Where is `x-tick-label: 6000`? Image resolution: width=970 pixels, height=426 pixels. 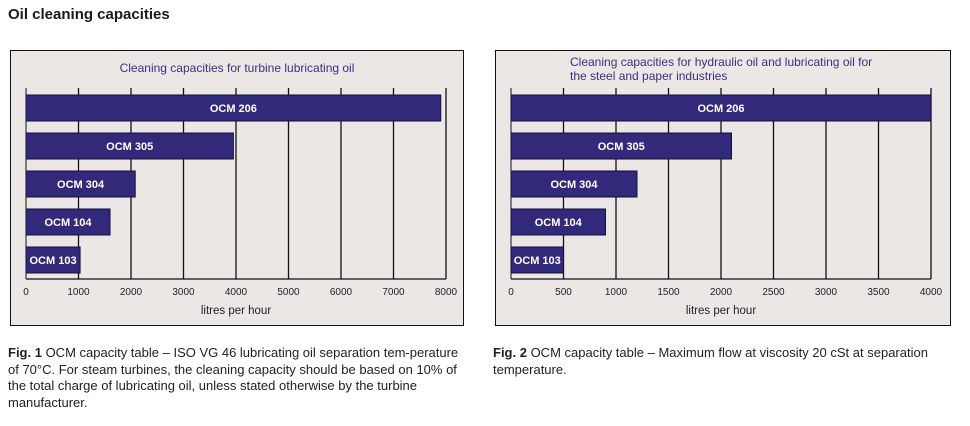
x-tick-label: 6000 is located at coordinates (341, 292).